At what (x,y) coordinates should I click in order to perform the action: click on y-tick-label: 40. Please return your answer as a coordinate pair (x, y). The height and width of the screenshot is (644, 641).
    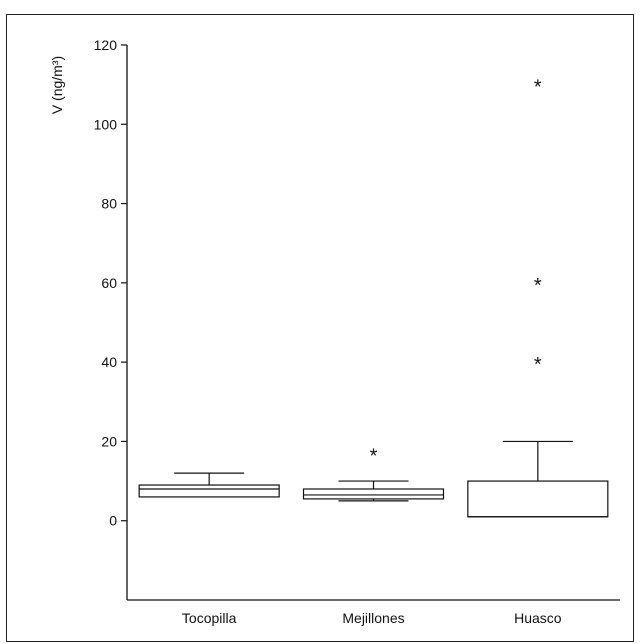
    Looking at the image, I should click on (109, 362).